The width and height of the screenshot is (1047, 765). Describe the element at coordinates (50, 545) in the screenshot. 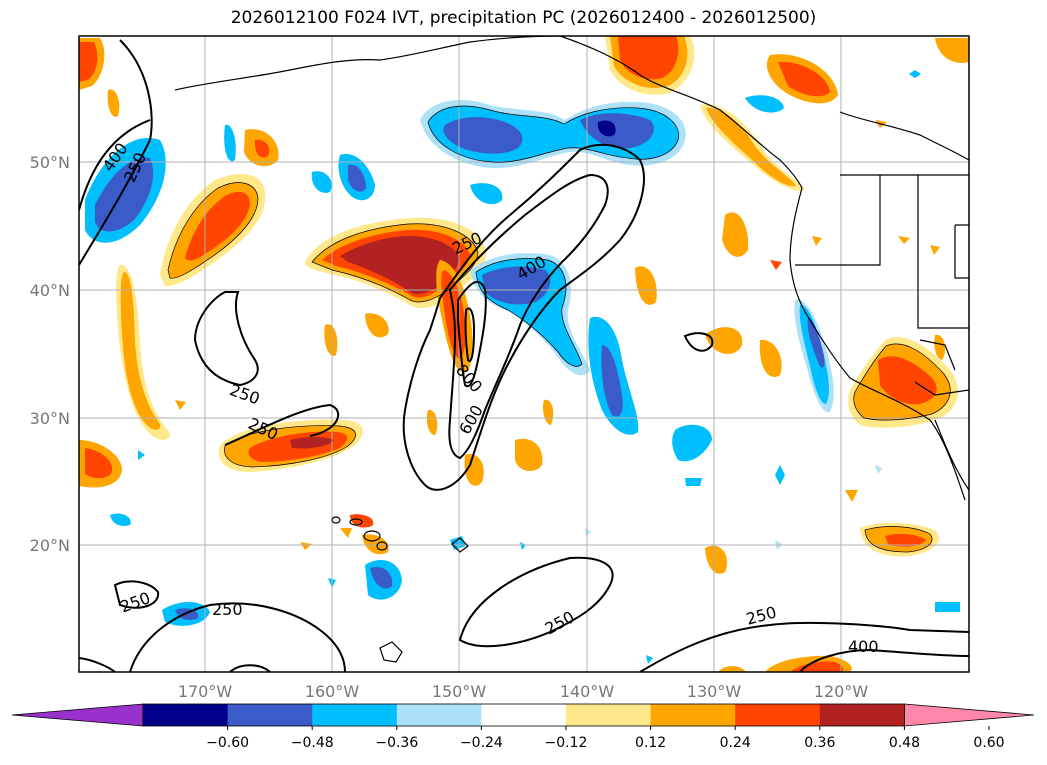

I see `lat-label: 20°N` at that location.